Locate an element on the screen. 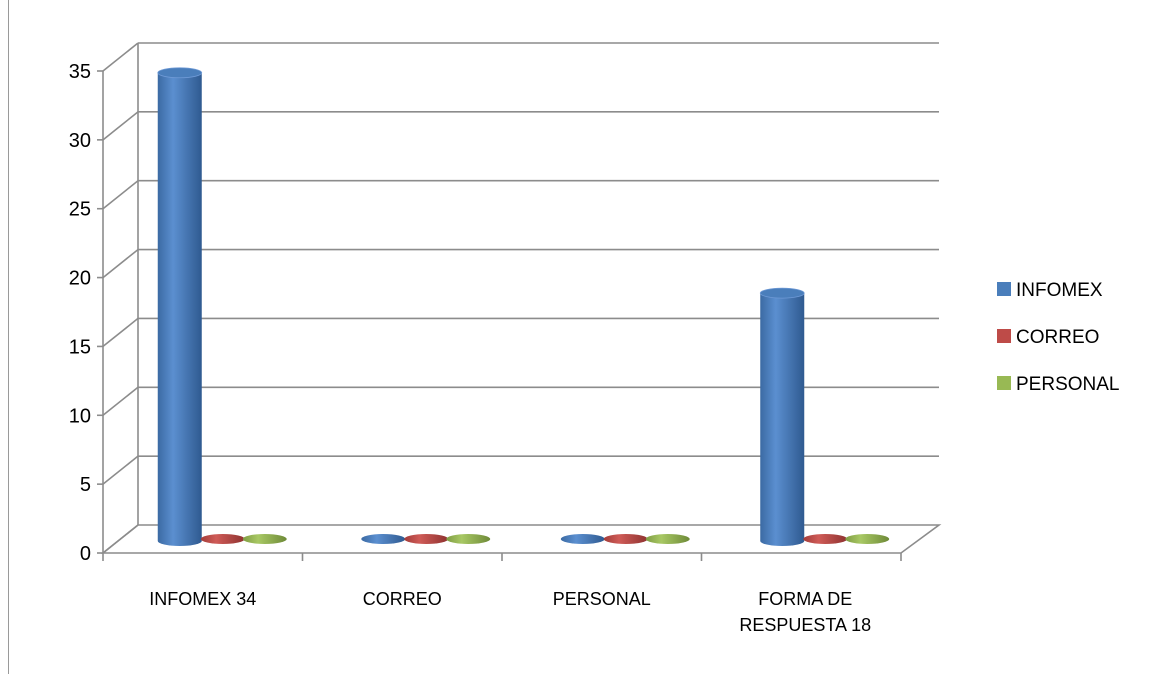 Image resolution: width=1152 pixels, height=674 pixels. x-tick-label: INFOMEX 34 is located at coordinates (202, 599).